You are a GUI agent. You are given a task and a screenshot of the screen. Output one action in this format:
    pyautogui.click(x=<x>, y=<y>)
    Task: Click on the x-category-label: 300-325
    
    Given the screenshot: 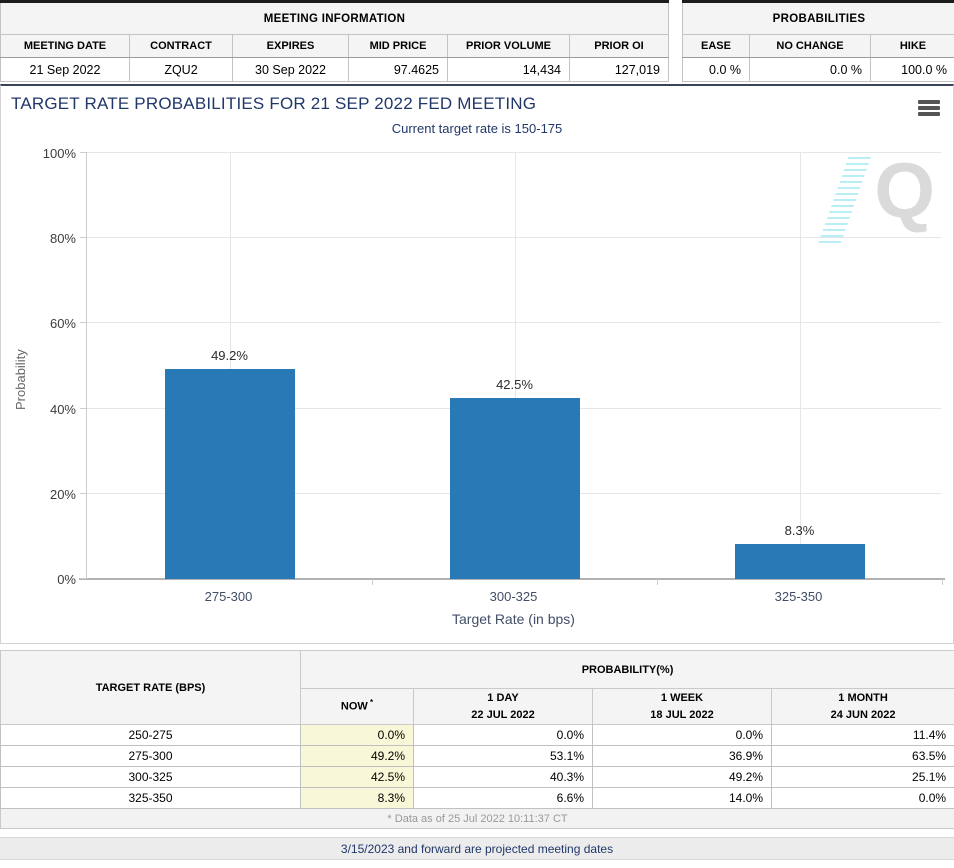 What is the action you would take?
    pyautogui.click(x=513, y=596)
    